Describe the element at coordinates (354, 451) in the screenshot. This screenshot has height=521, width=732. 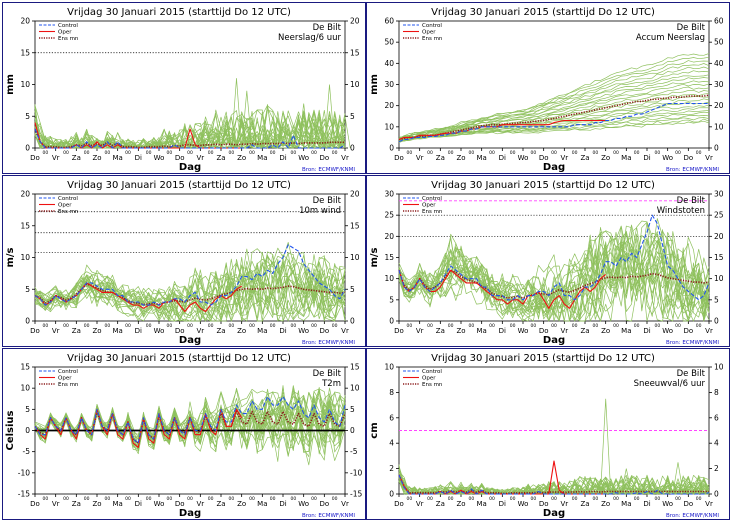
I see `y2-tick-label: -5` at that location.